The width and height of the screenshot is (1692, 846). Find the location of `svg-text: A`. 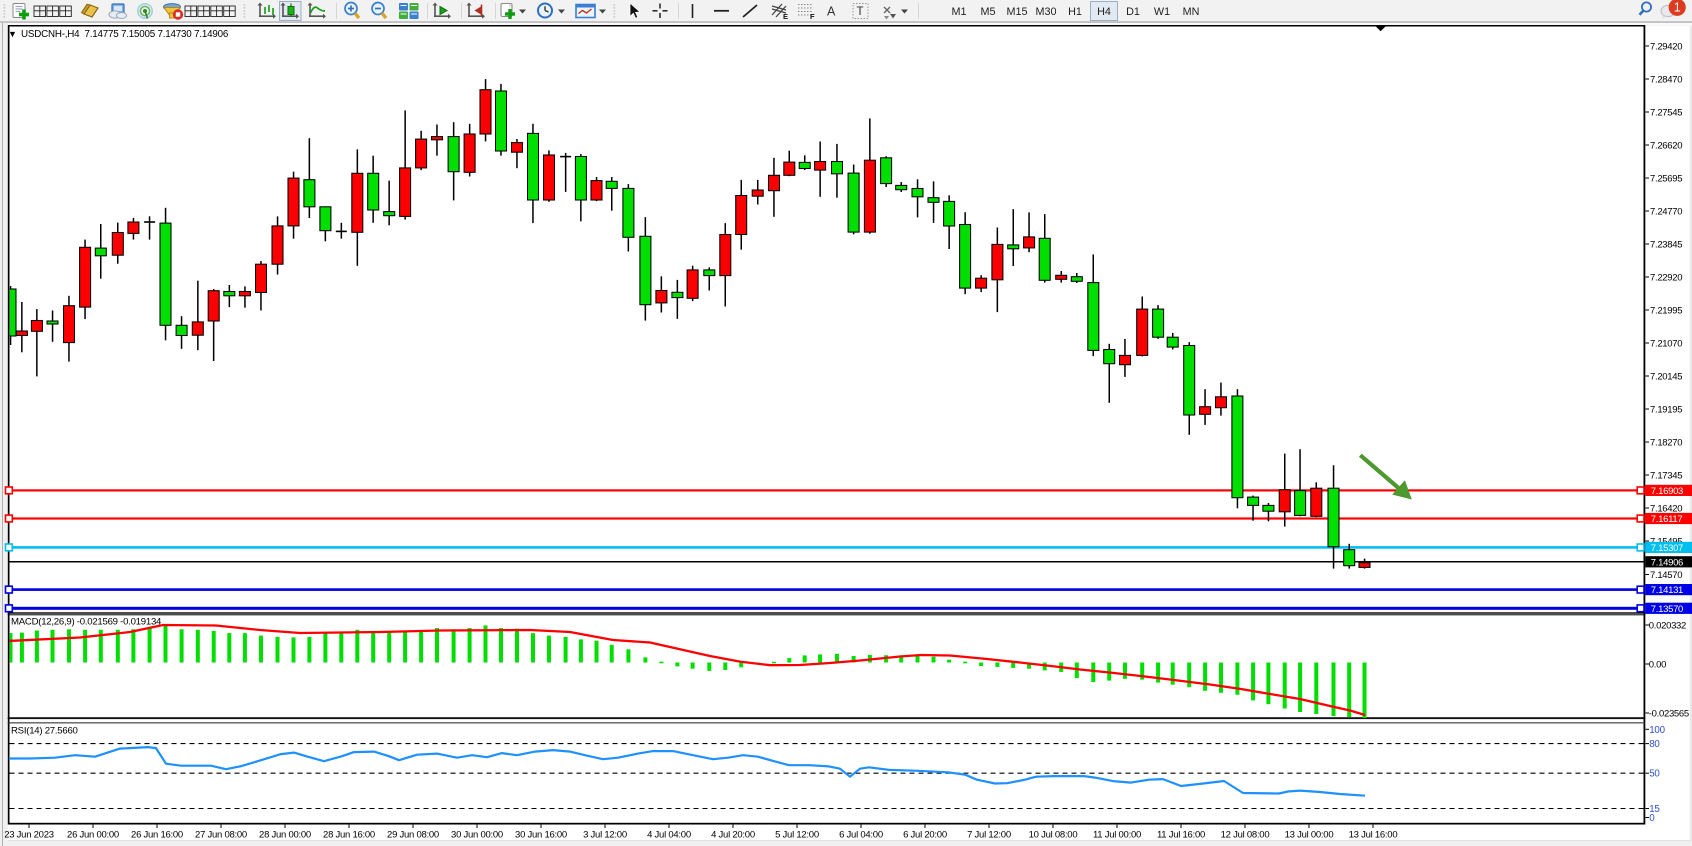

svg-text: A is located at coordinates (831, 12).